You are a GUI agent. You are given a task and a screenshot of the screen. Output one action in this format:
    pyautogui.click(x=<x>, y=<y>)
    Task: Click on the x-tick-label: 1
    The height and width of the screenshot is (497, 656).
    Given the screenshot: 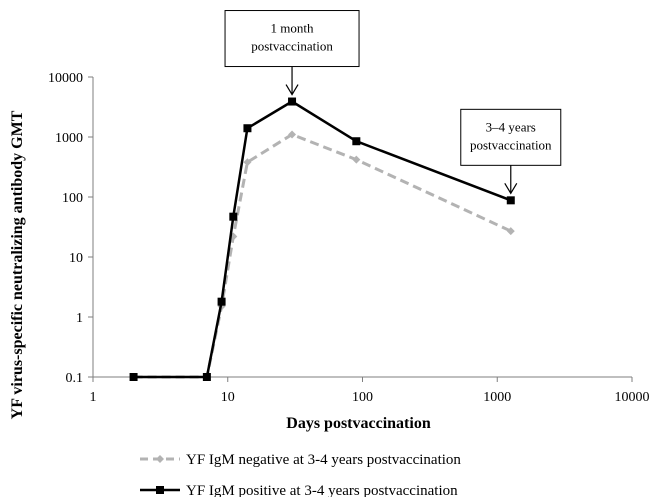 What is the action you would take?
    pyautogui.click(x=93, y=397)
    